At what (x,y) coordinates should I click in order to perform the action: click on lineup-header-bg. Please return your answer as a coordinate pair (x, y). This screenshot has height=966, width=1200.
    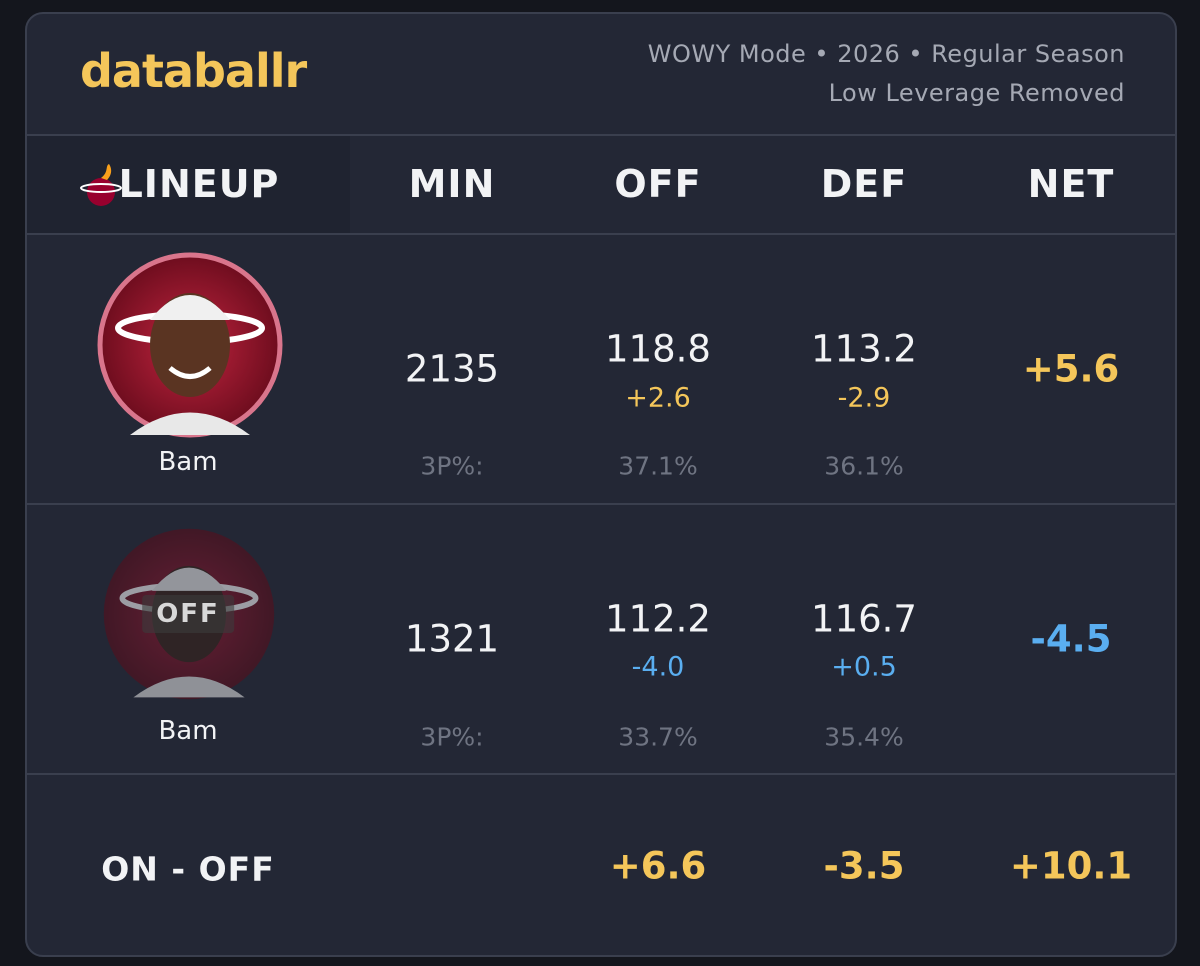
    Looking at the image, I should click on (188, 185).